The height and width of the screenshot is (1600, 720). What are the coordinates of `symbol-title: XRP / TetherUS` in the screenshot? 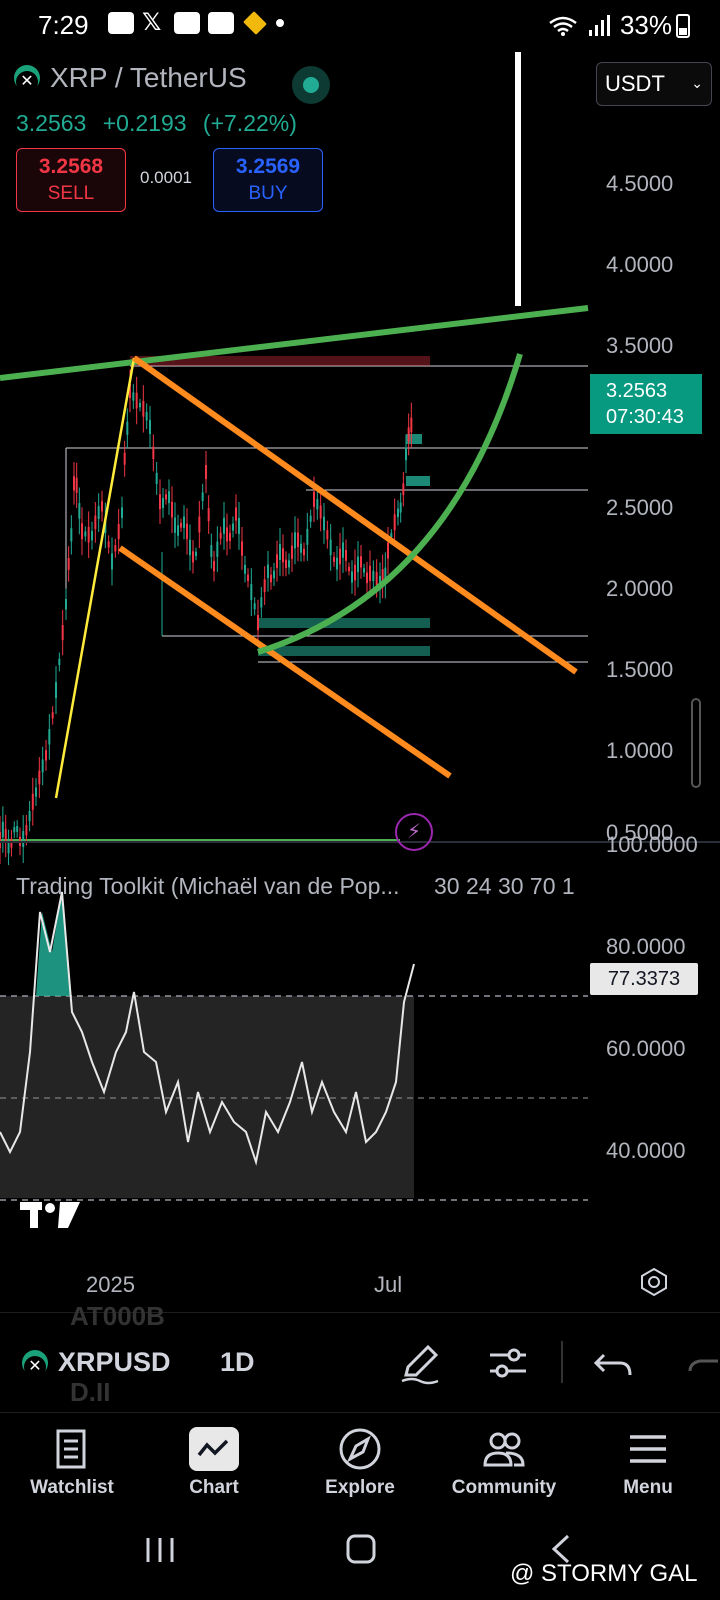 It's located at (148, 77).